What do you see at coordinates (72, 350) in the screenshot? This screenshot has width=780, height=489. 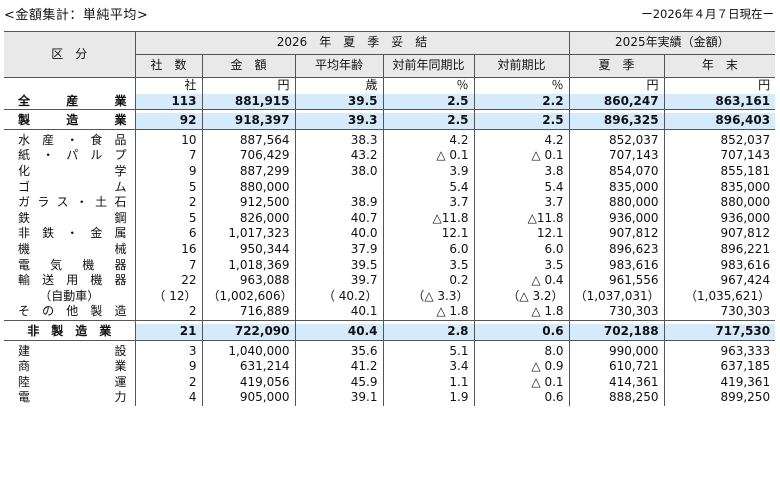 I see `row-label: 建設` at bounding box center [72, 350].